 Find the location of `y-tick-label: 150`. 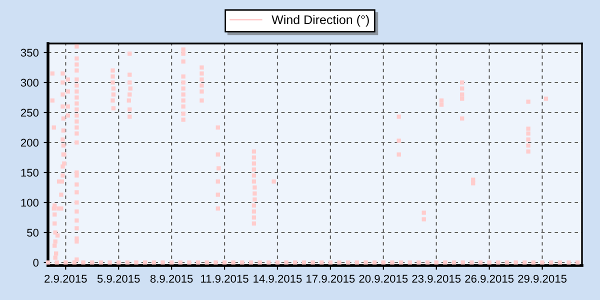

y-tick-label: 150 is located at coordinates (30, 172).